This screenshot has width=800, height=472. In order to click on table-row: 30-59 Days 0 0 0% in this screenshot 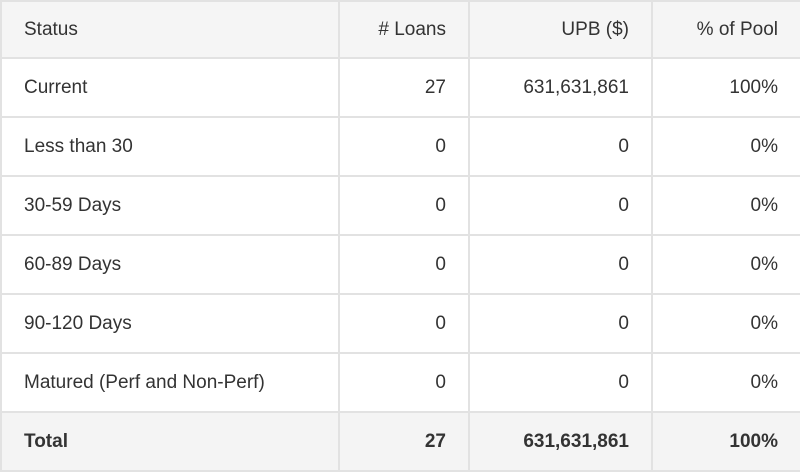, I will do `click(400, 205)`.